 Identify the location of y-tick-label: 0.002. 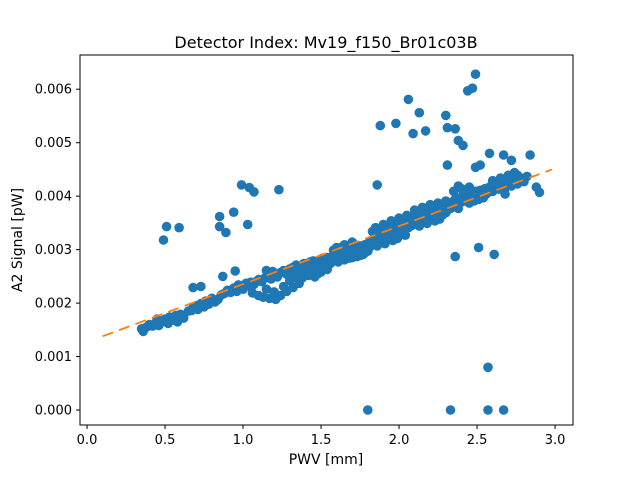
(53, 304).